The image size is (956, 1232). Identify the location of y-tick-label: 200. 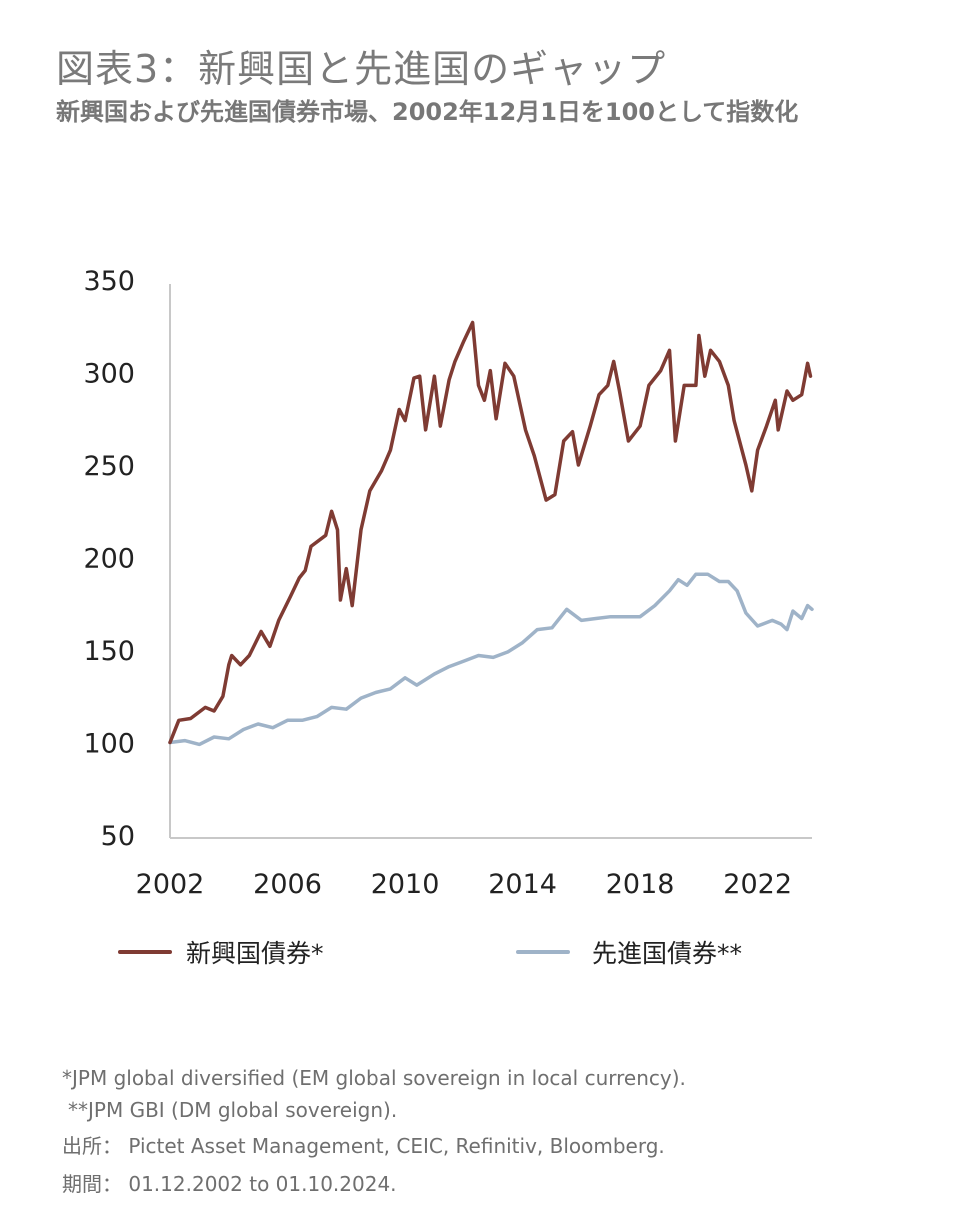
(109, 559).